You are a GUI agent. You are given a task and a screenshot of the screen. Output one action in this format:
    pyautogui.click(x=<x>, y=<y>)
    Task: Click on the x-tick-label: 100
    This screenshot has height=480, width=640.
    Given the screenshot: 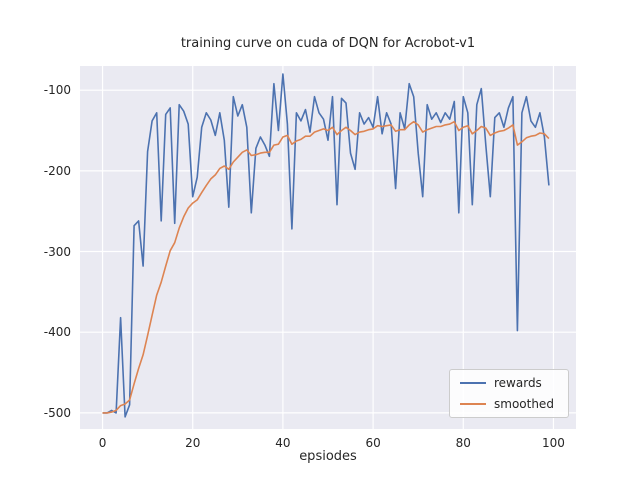 What is the action you would take?
    pyautogui.click(x=553, y=443)
    